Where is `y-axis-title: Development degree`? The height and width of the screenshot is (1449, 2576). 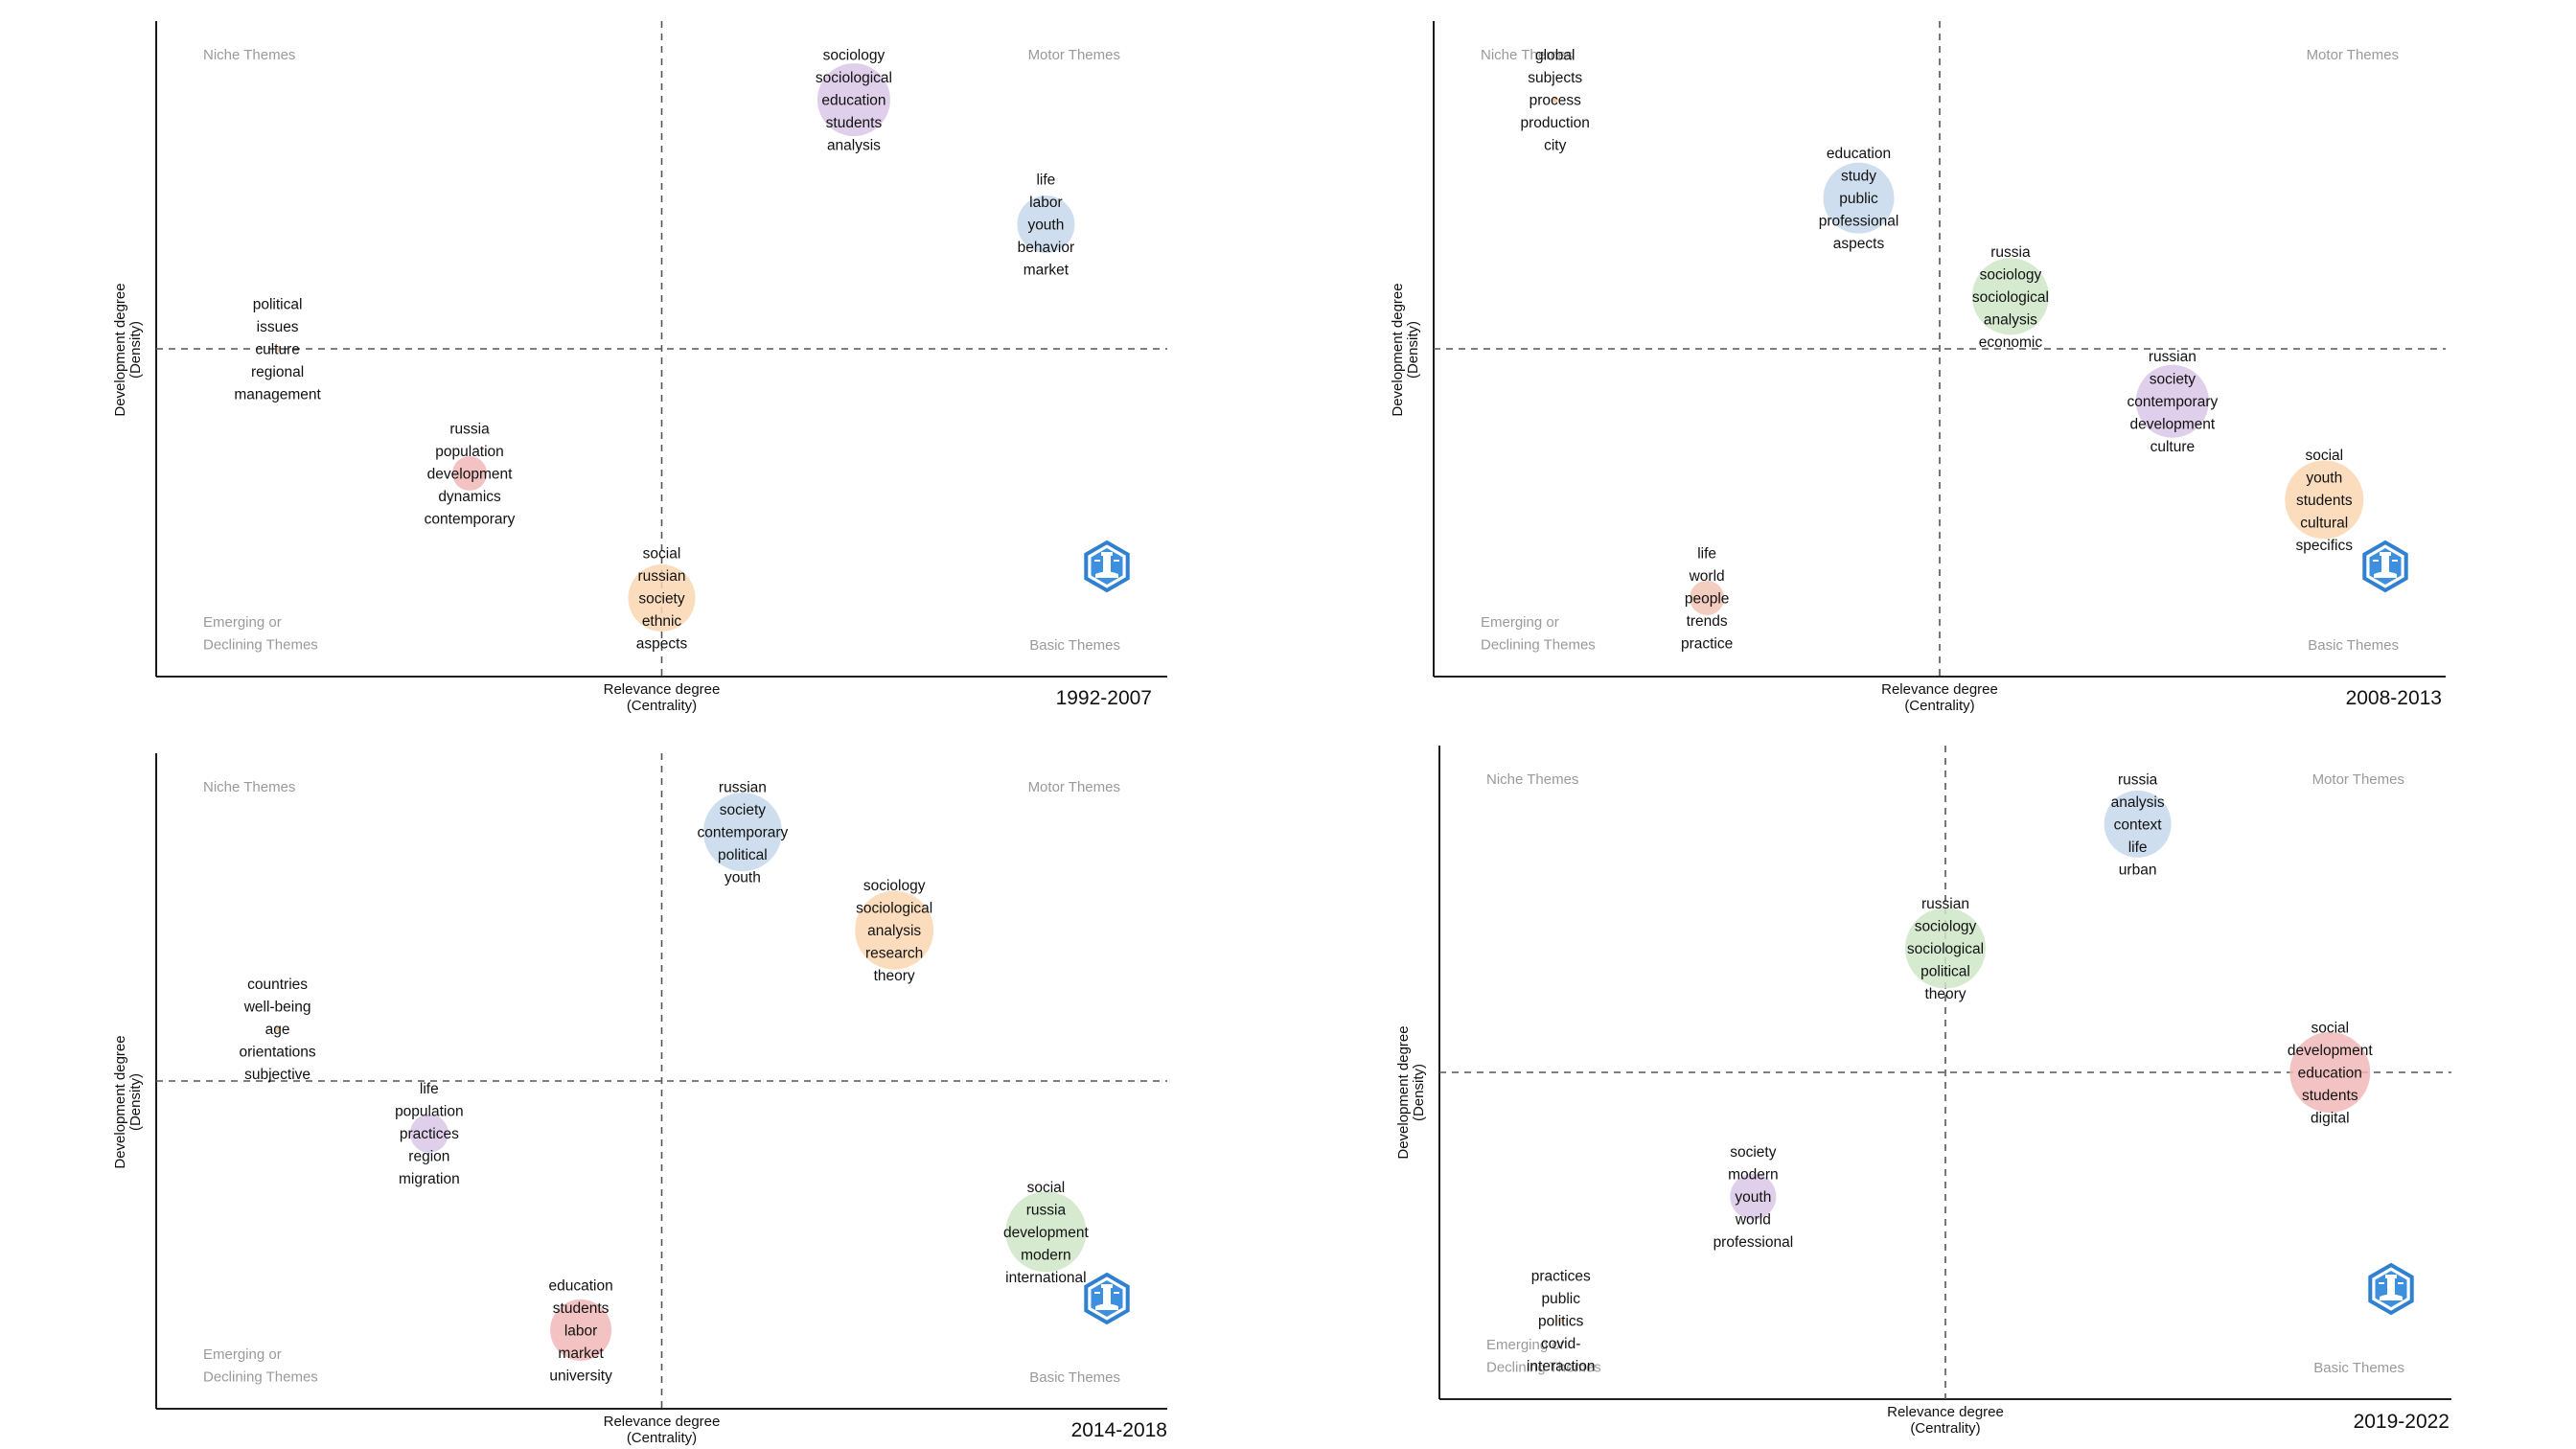
y-axis-title: Development degree is located at coordinates (1403, 1092).